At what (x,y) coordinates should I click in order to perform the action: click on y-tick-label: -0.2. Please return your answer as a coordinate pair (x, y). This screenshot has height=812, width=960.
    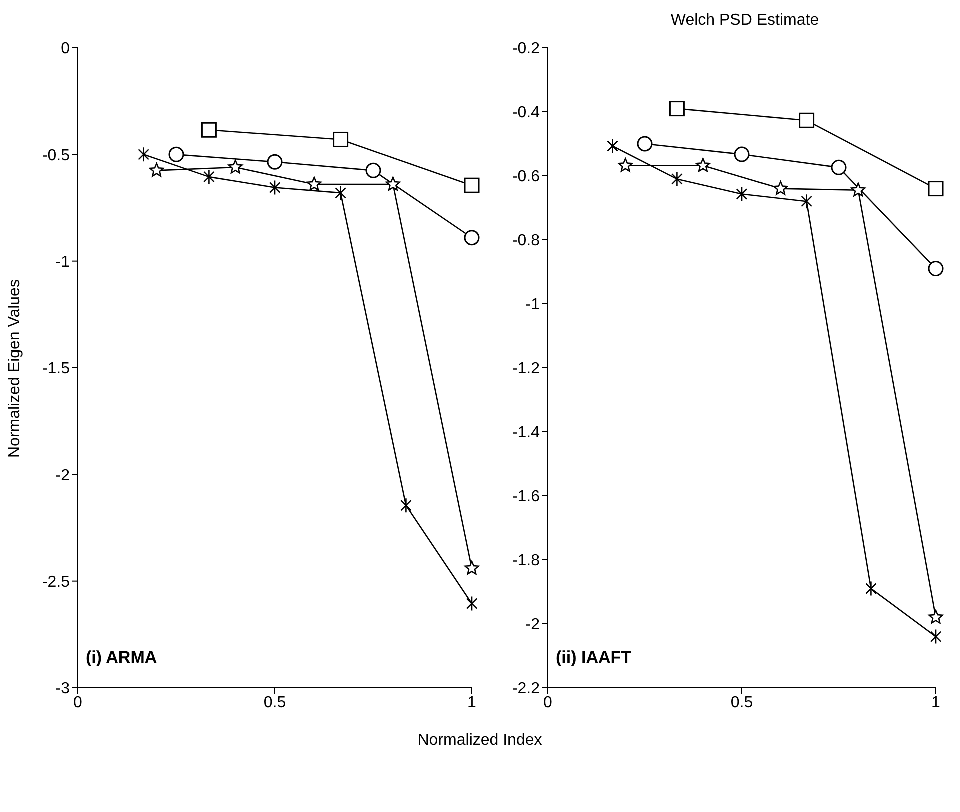
    Looking at the image, I should click on (526, 49).